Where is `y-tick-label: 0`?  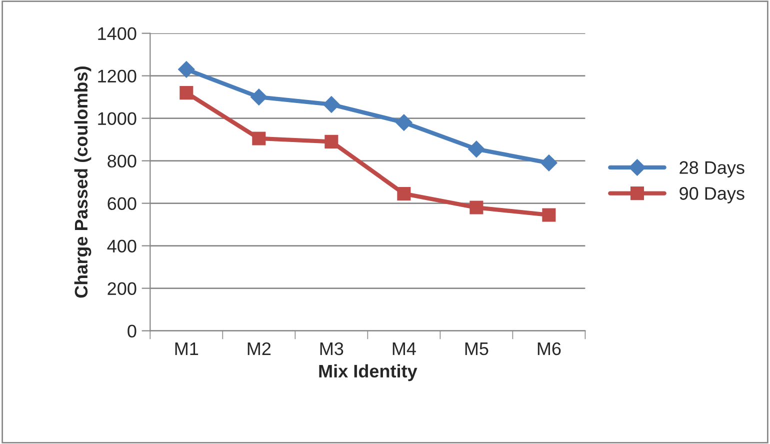
y-tick-label: 0 is located at coordinates (132, 331).